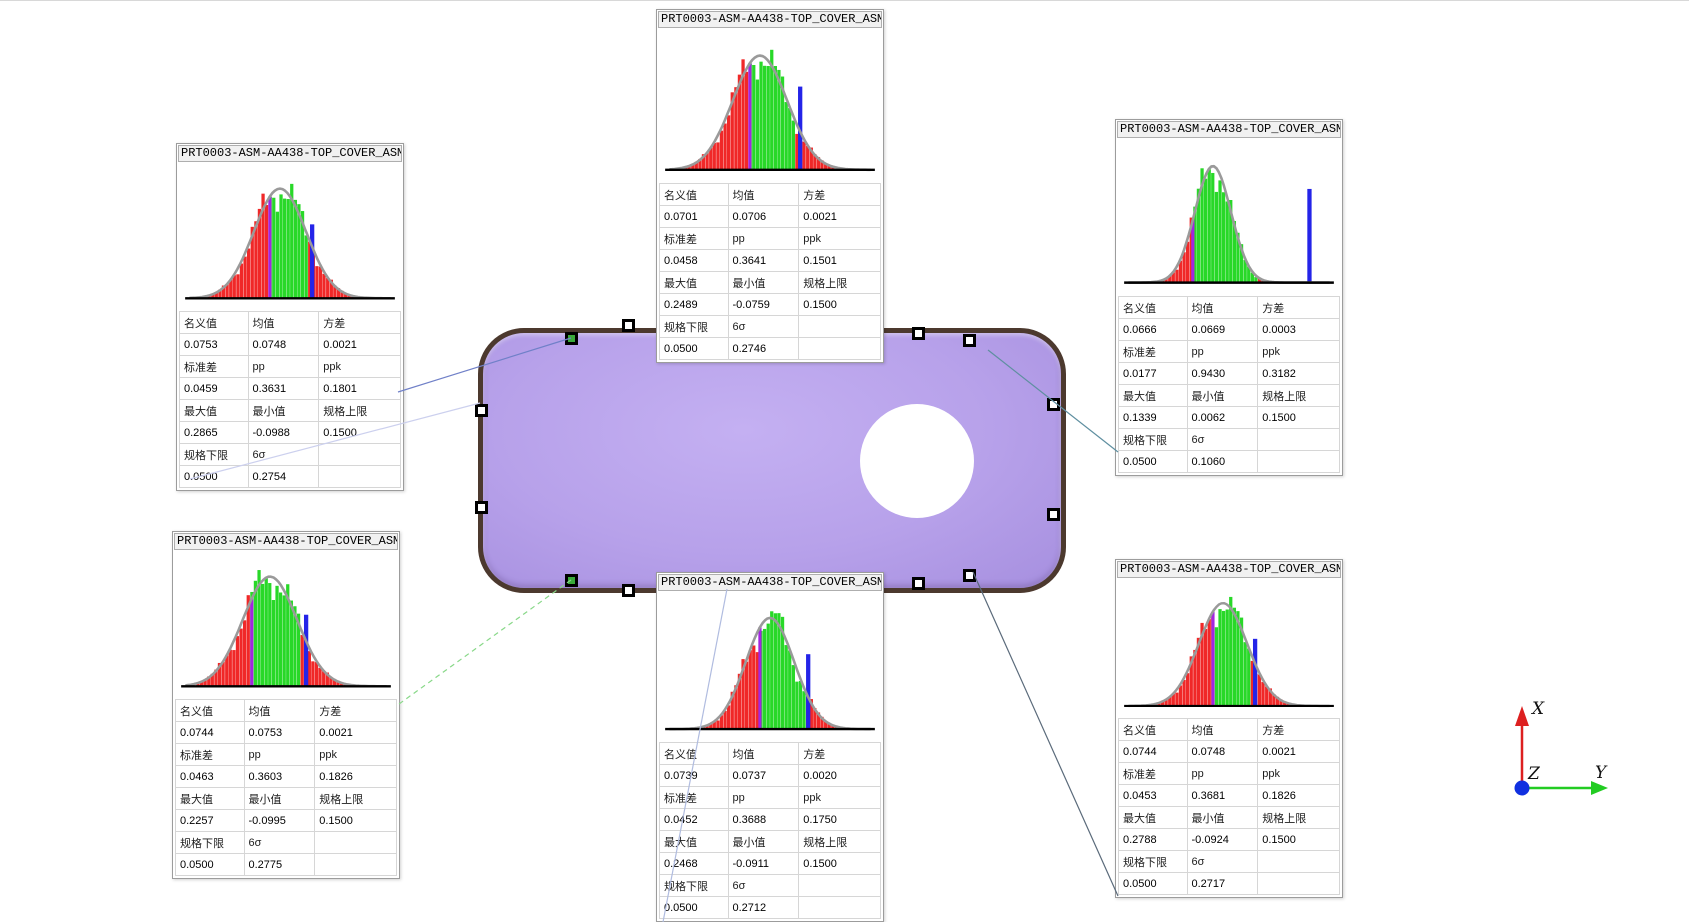  Describe the element at coordinates (1222, 883) in the screenshot. I see `stats-cell: 0.2717` at that location.